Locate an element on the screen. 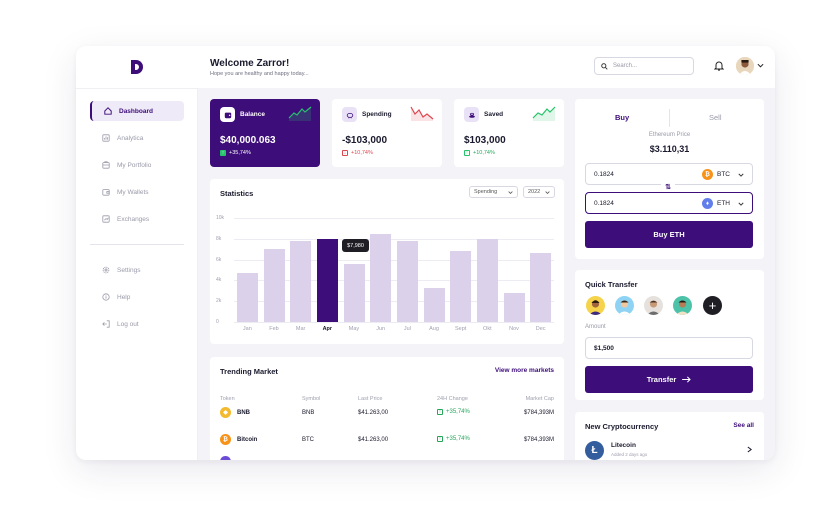  sidebar-item-help: Help is located at coordinates (137, 297).